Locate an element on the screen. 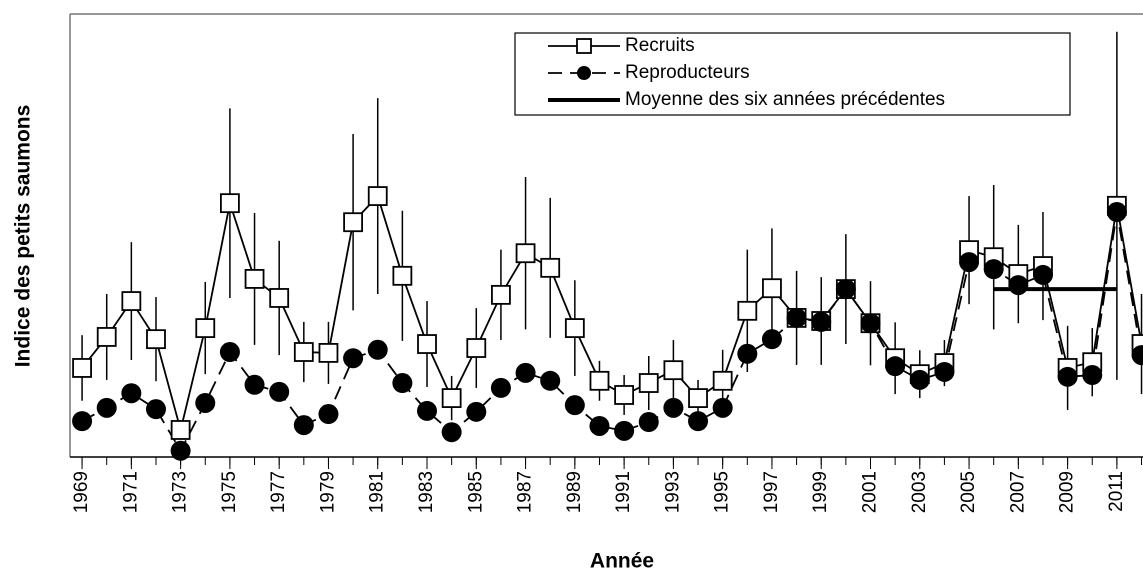  x-tick-label: 1971 is located at coordinates (130, 492).